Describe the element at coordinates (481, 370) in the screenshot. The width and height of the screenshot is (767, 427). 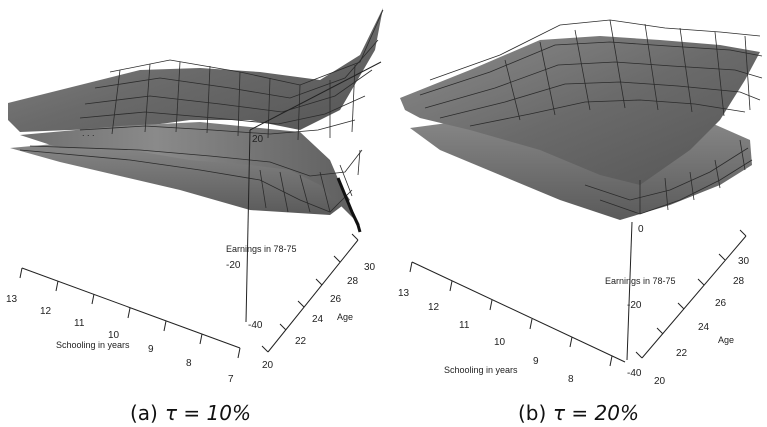
I see `x-label-b: Schooling in years` at that location.